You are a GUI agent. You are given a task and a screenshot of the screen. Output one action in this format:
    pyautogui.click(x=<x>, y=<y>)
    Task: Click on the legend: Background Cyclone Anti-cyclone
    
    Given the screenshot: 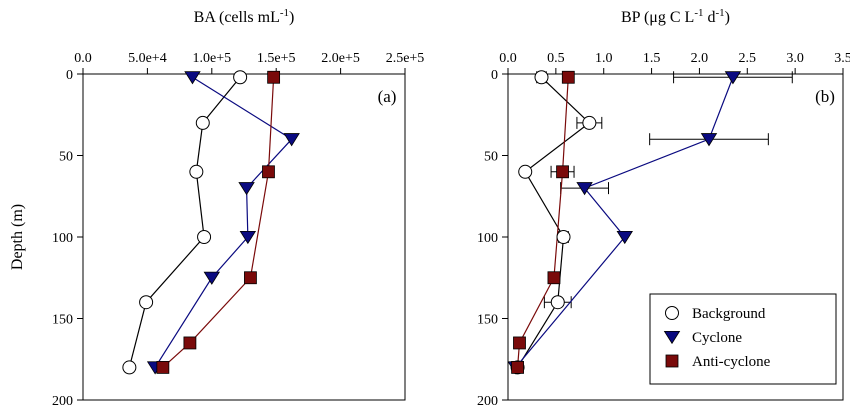 What is the action you would take?
    pyautogui.click(x=743, y=339)
    